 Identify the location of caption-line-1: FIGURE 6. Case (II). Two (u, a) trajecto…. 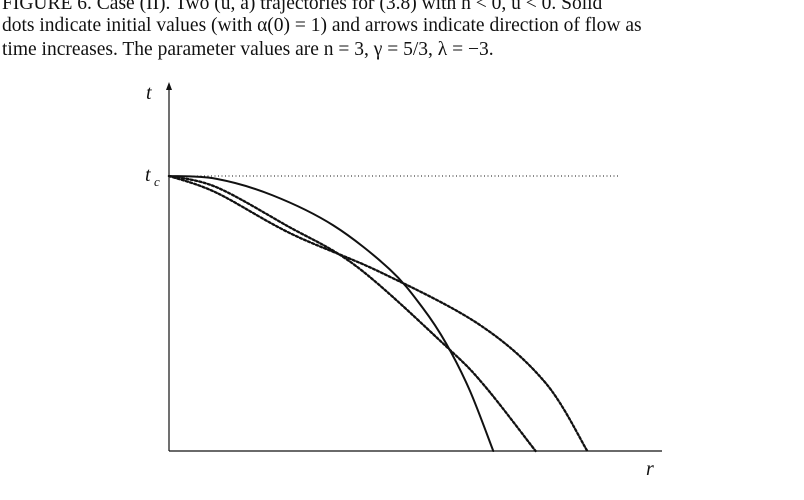
(302, 7).